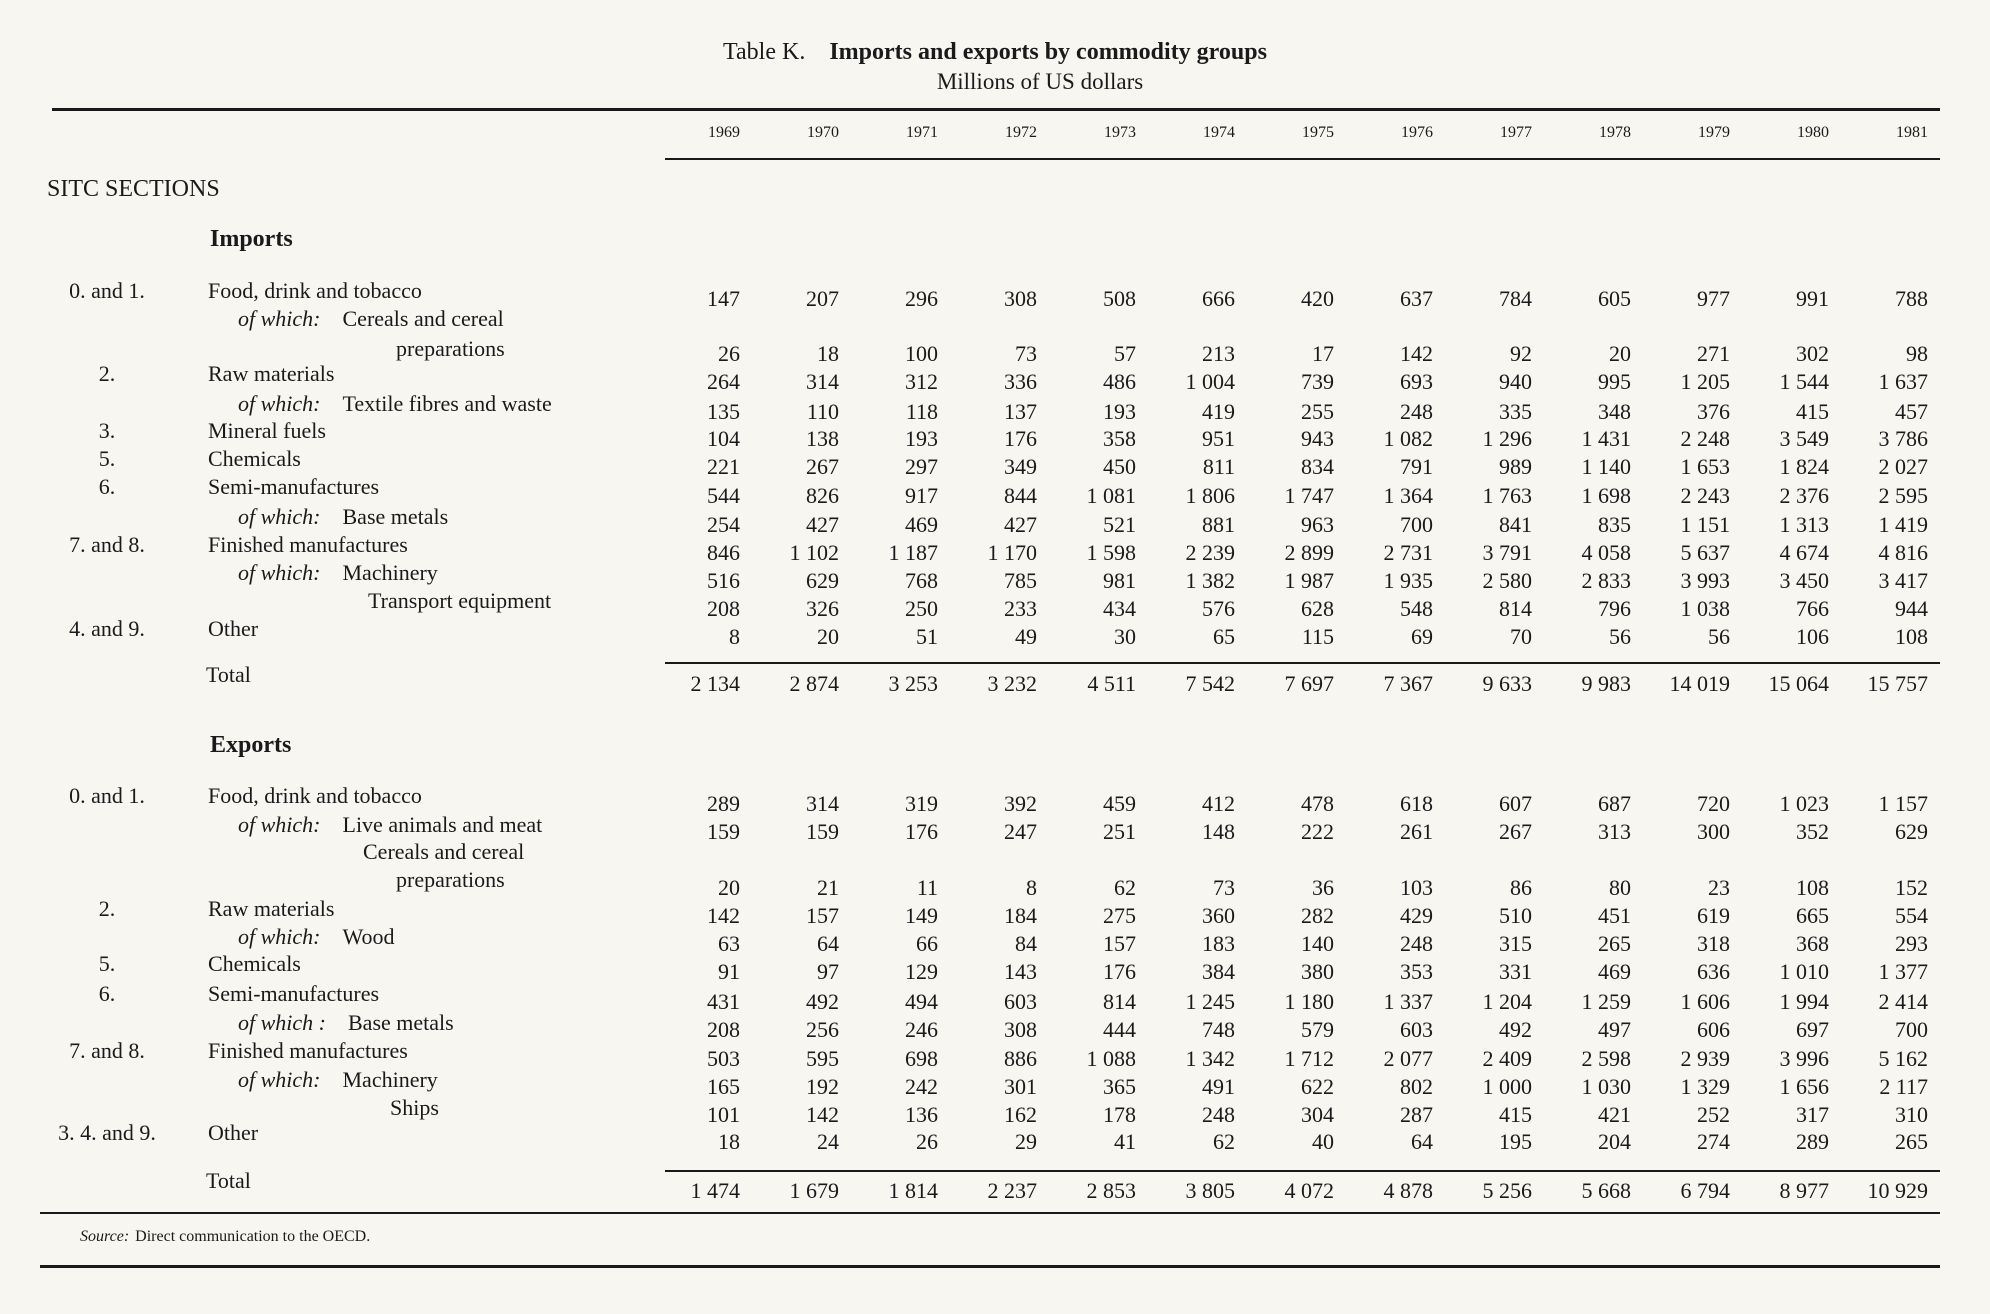 The width and height of the screenshot is (1990, 1314). Describe the element at coordinates (1218, 608) in the screenshot. I see `table-cell-1974: 576` at that location.